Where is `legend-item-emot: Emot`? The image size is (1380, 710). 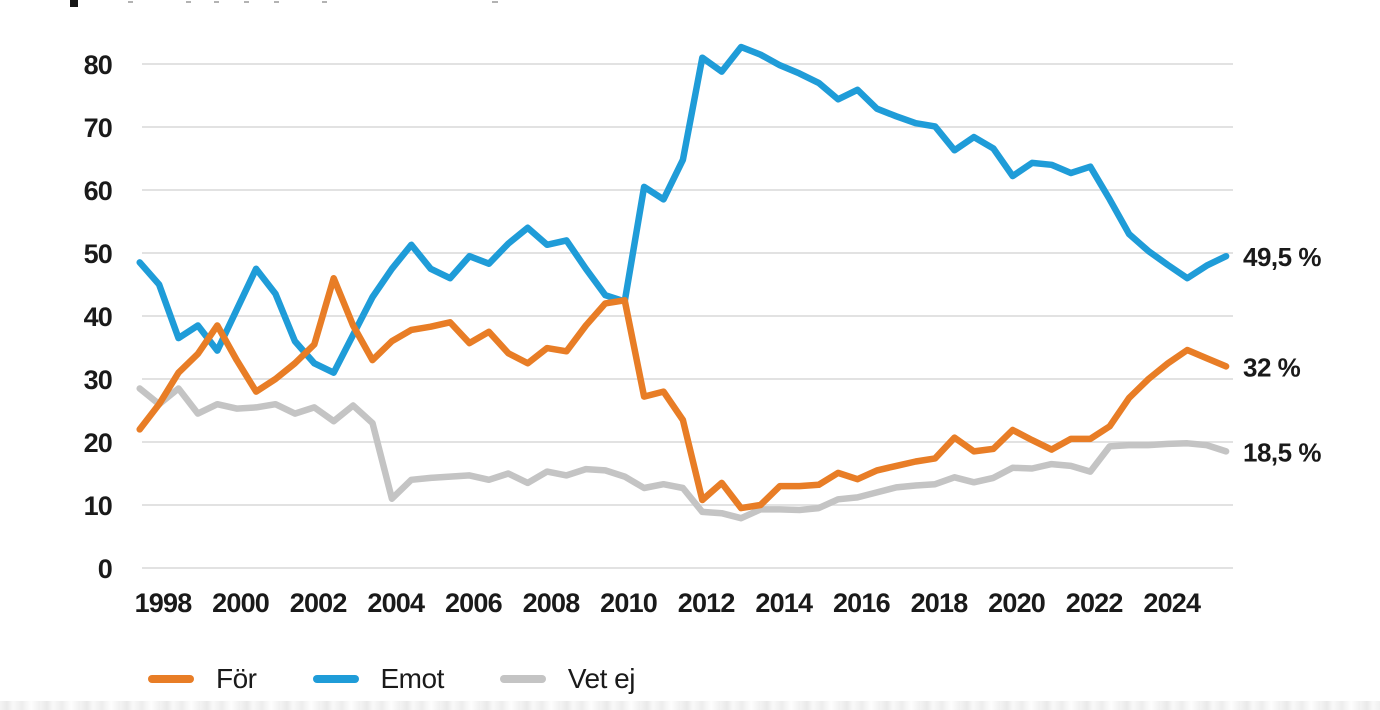 legend-item-emot: Emot is located at coordinates (378, 679).